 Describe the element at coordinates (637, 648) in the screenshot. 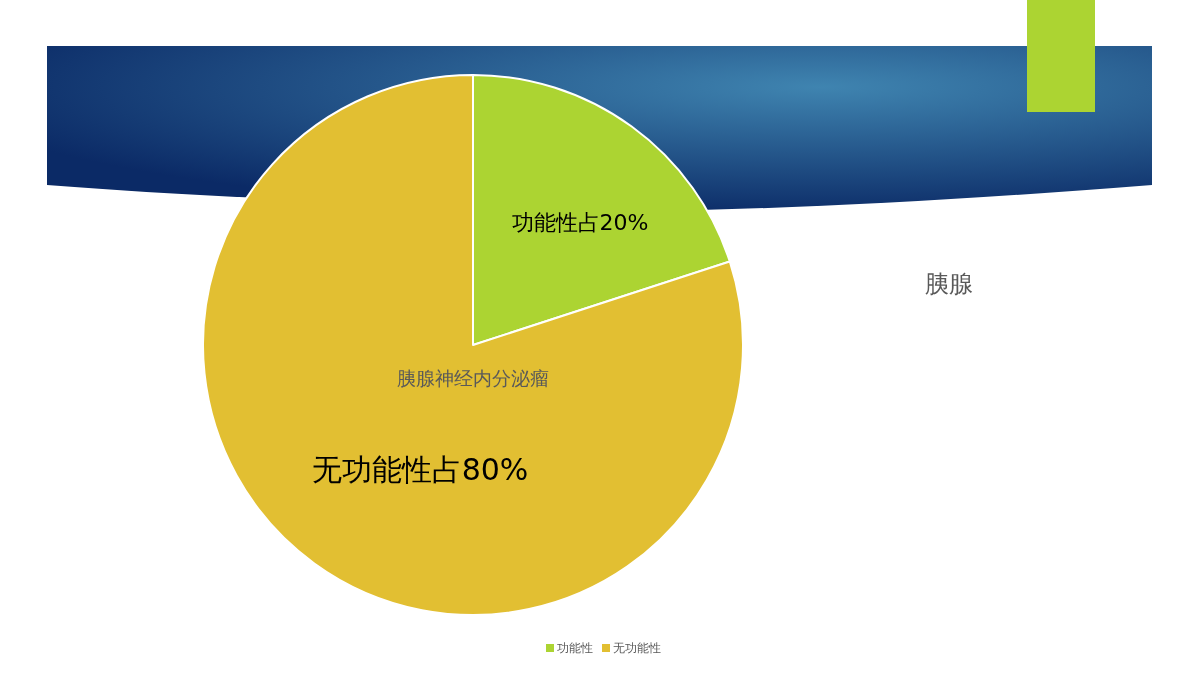

I see `legend-label: 无功能性` at that location.